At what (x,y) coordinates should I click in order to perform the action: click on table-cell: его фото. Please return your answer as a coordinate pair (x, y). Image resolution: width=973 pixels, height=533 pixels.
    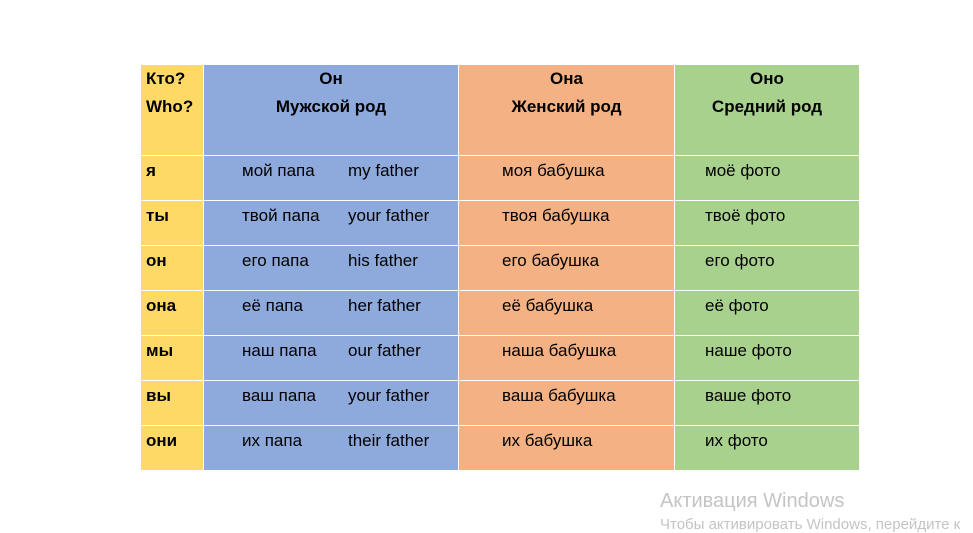
    Looking at the image, I should click on (767, 268).